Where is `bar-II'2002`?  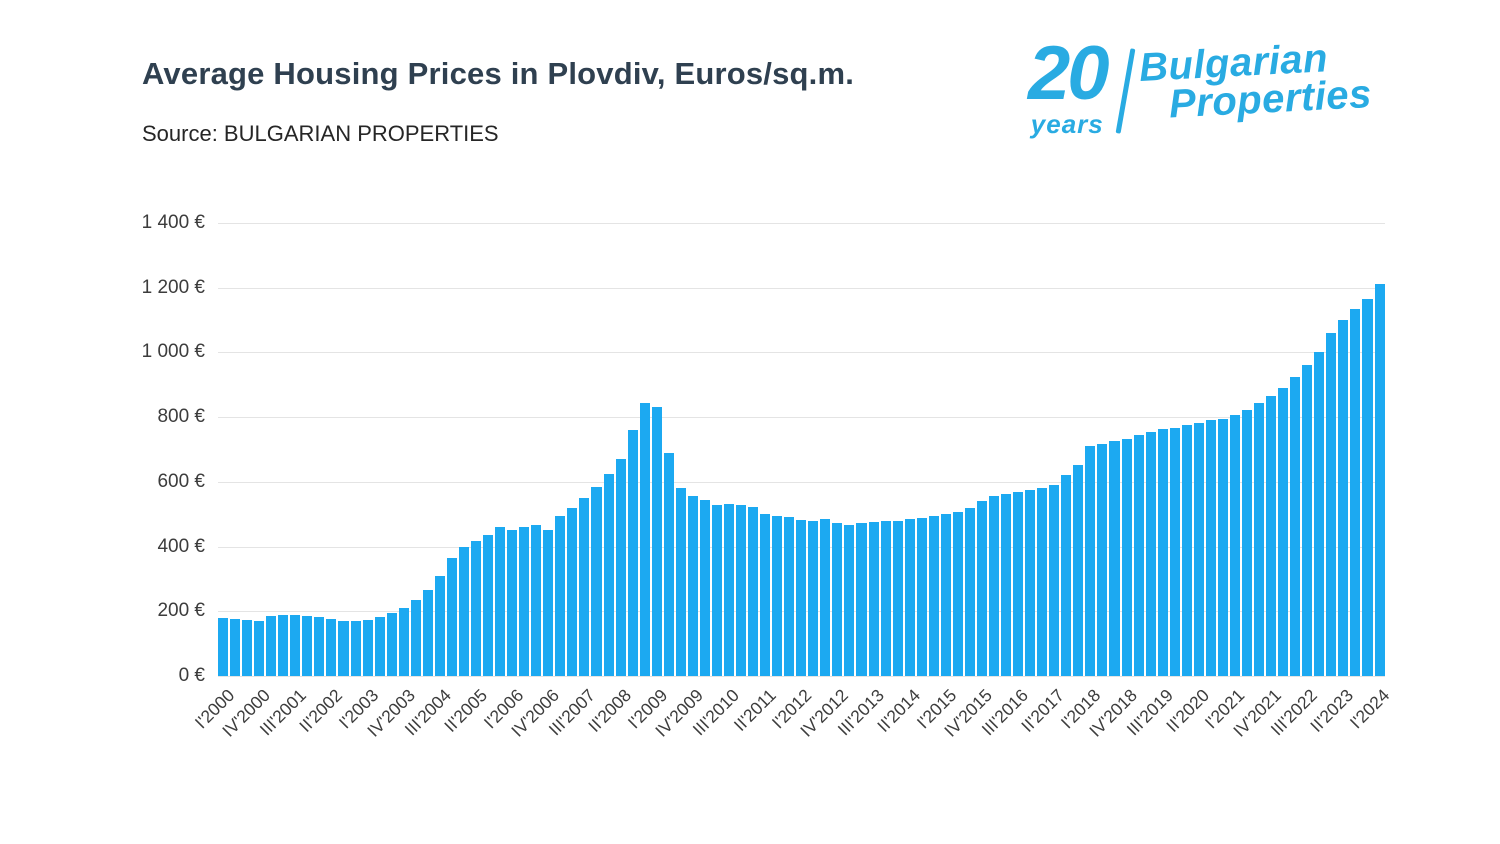 bar-II'2002 is located at coordinates (331, 647).